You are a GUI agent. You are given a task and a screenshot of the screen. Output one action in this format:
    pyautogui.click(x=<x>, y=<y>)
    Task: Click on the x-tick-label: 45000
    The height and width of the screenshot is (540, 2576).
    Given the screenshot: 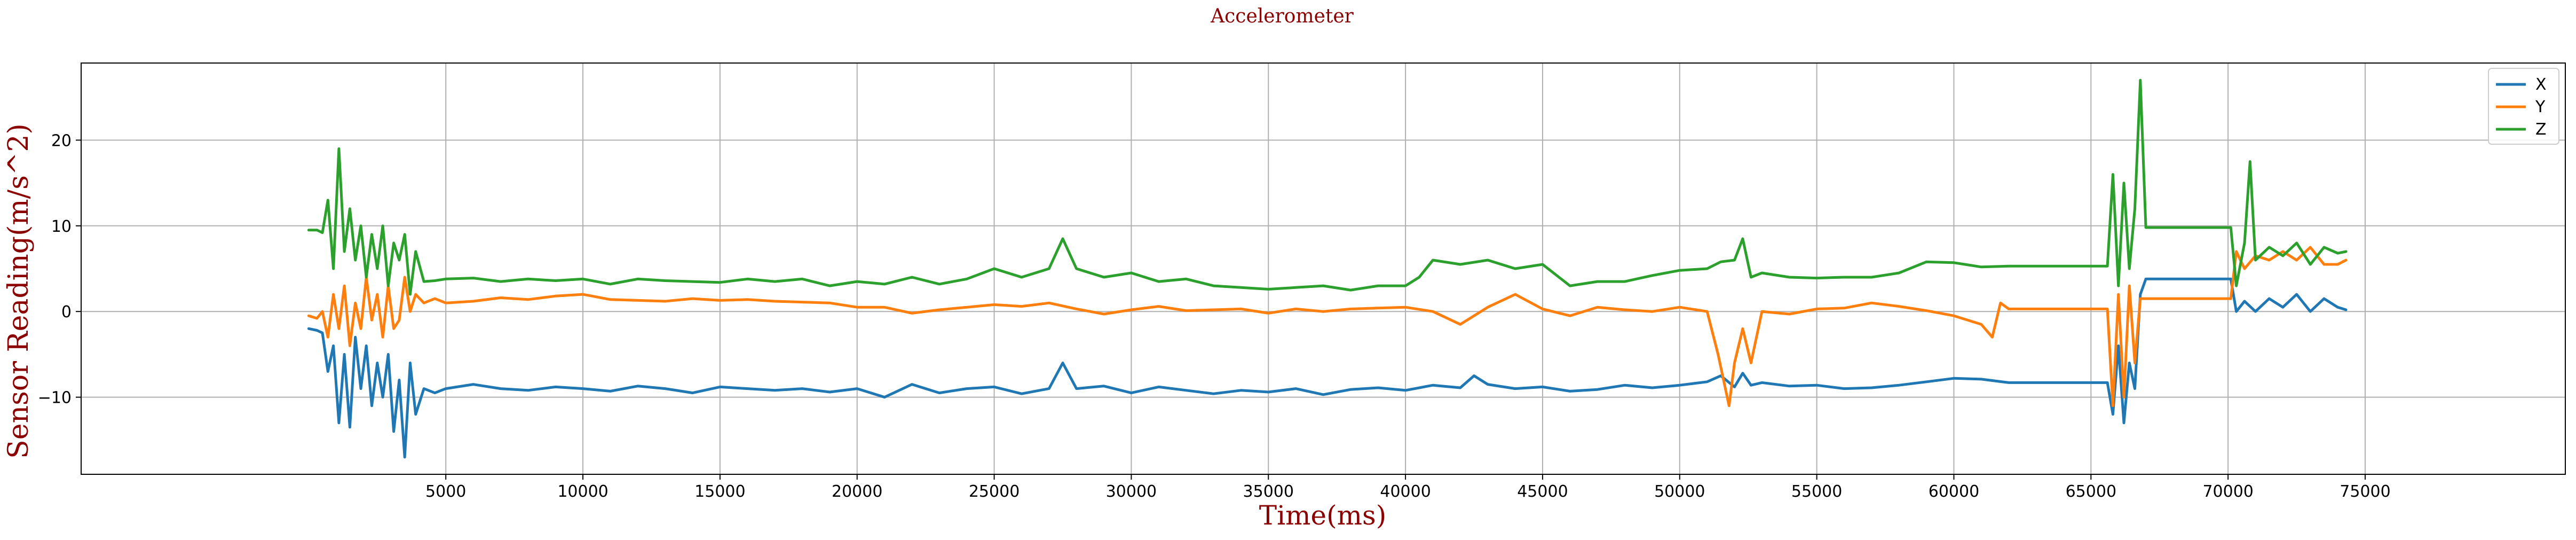 What is the action you would take?
    pyautogui.click(x=1542, y=491)
    